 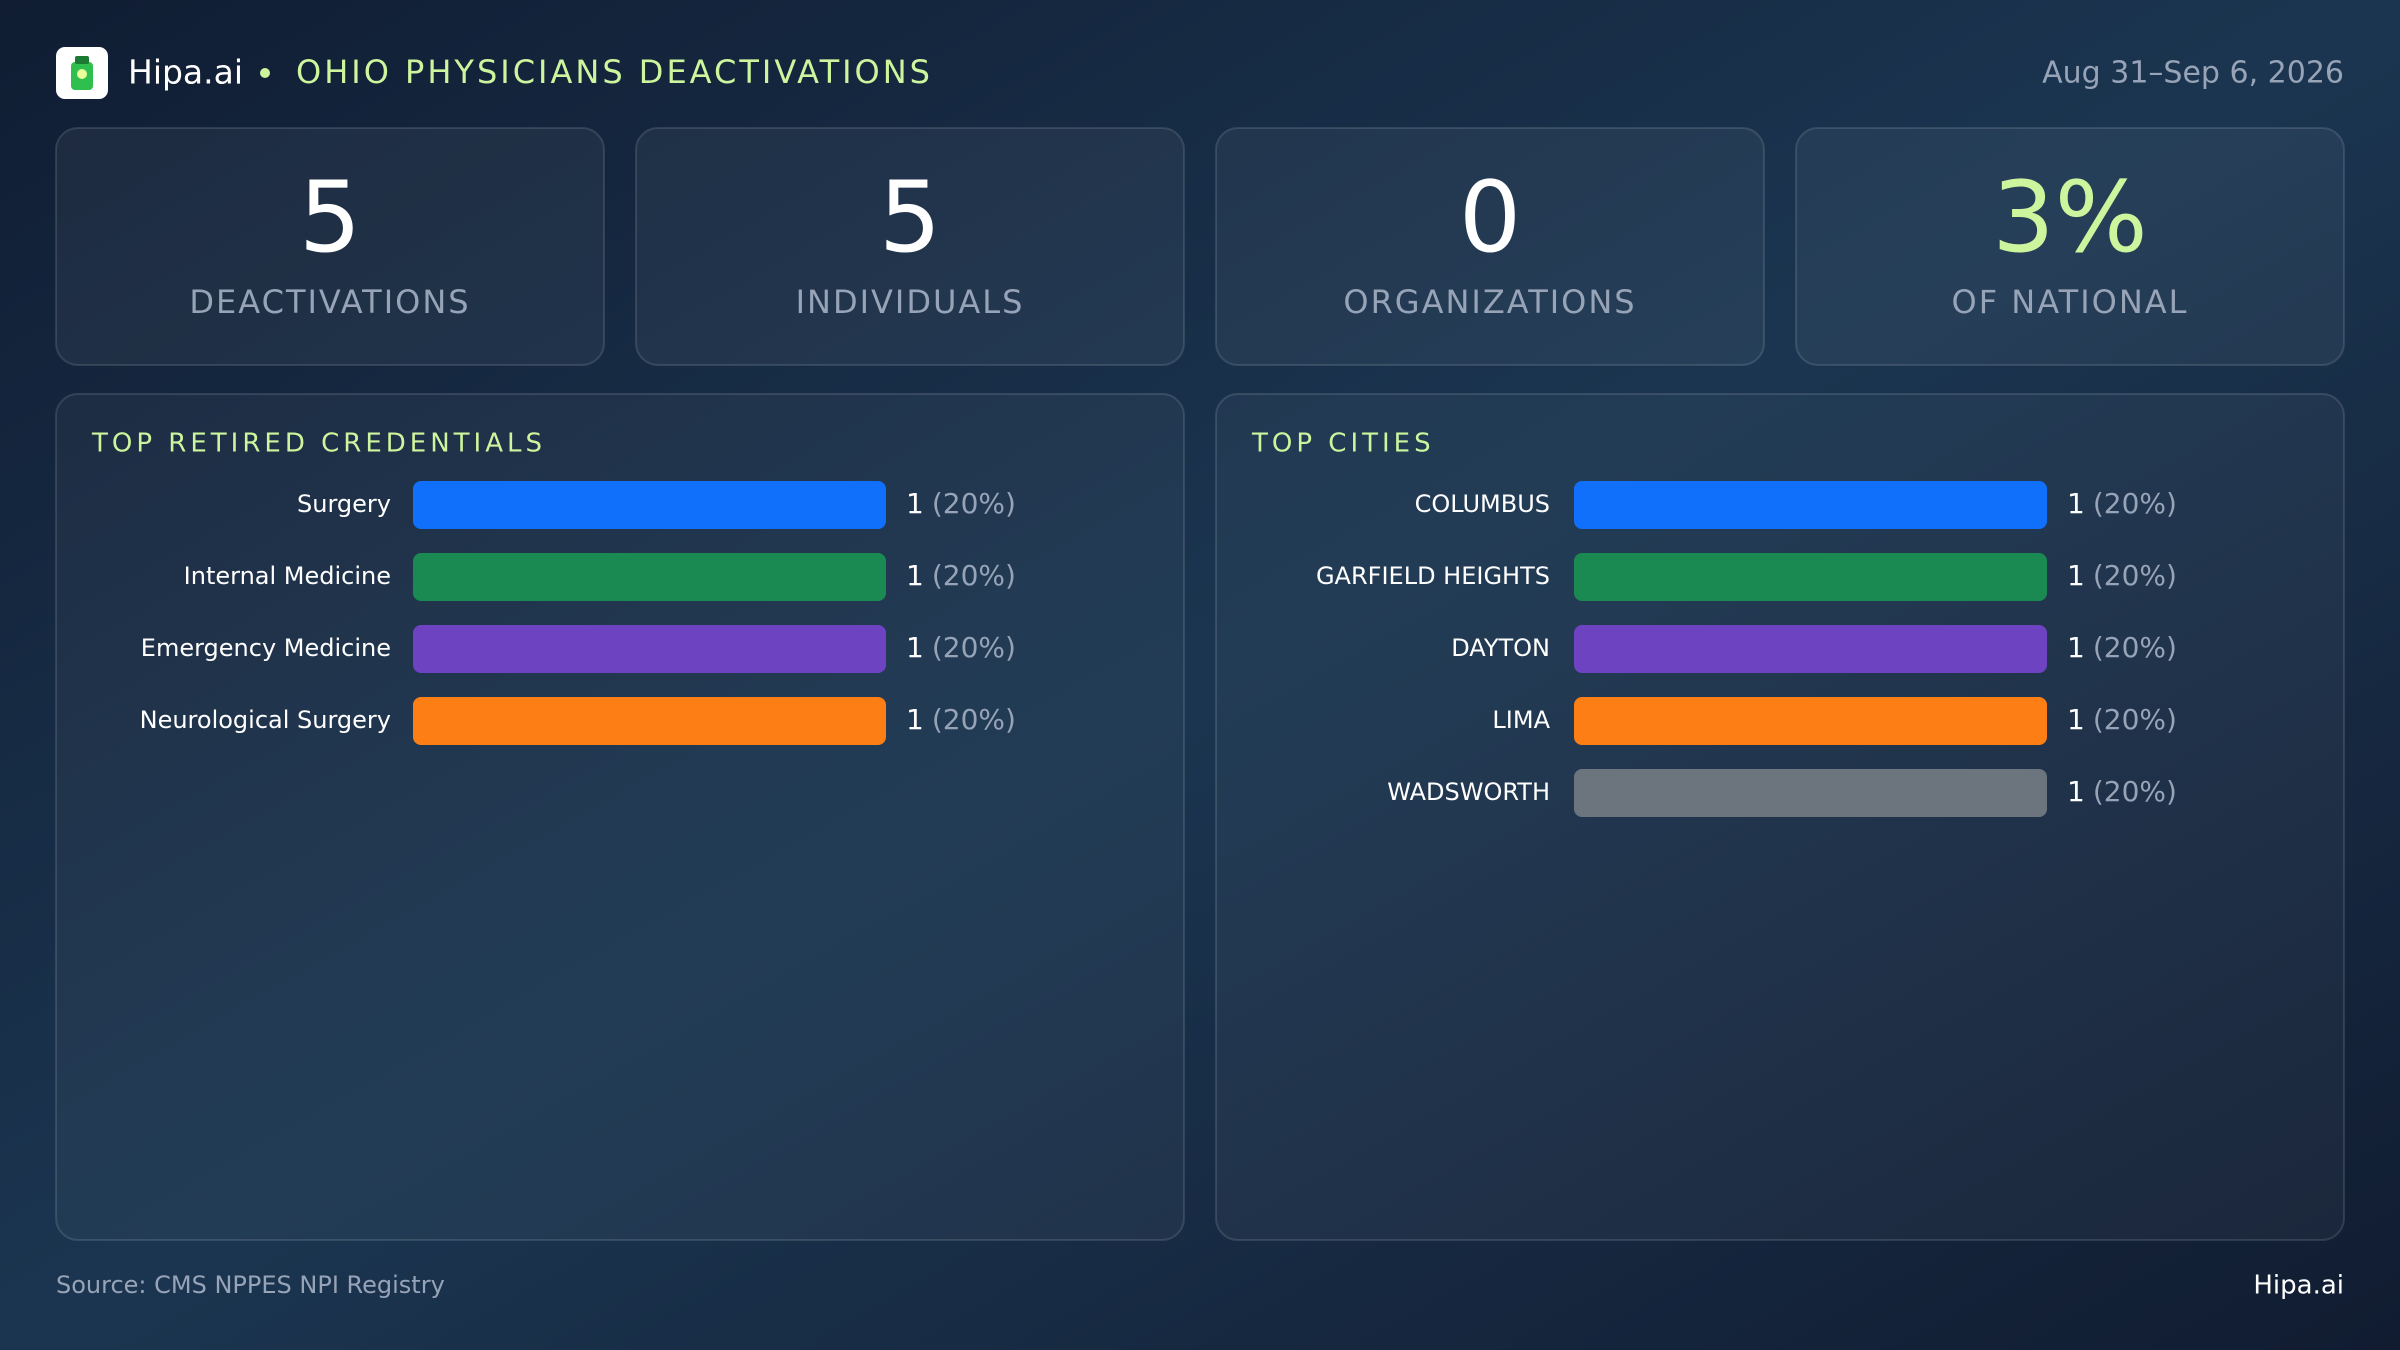 What do you see at coordinates (1489, 302) in the screenshot?
I see `stat-label: ORGANIZATIONS` at bounding box center [1489, 302].